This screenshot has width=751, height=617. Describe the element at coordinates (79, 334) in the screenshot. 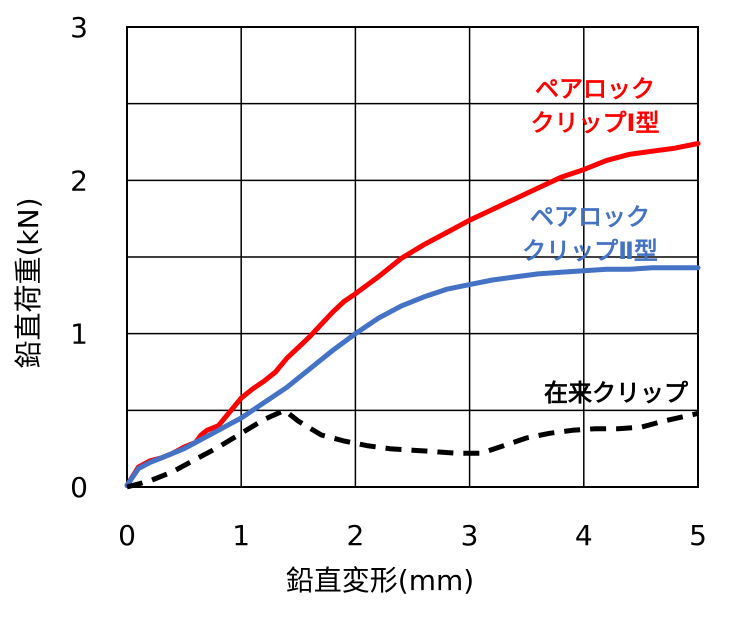

I see `y-tick-label: 1` at that location.